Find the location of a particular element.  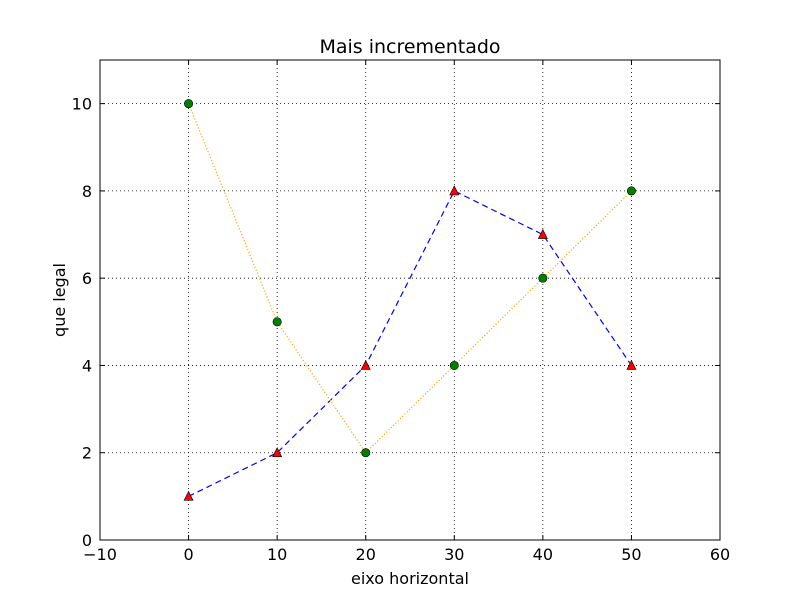

x-tick-label: 60 is located at coordinates (720, 554).